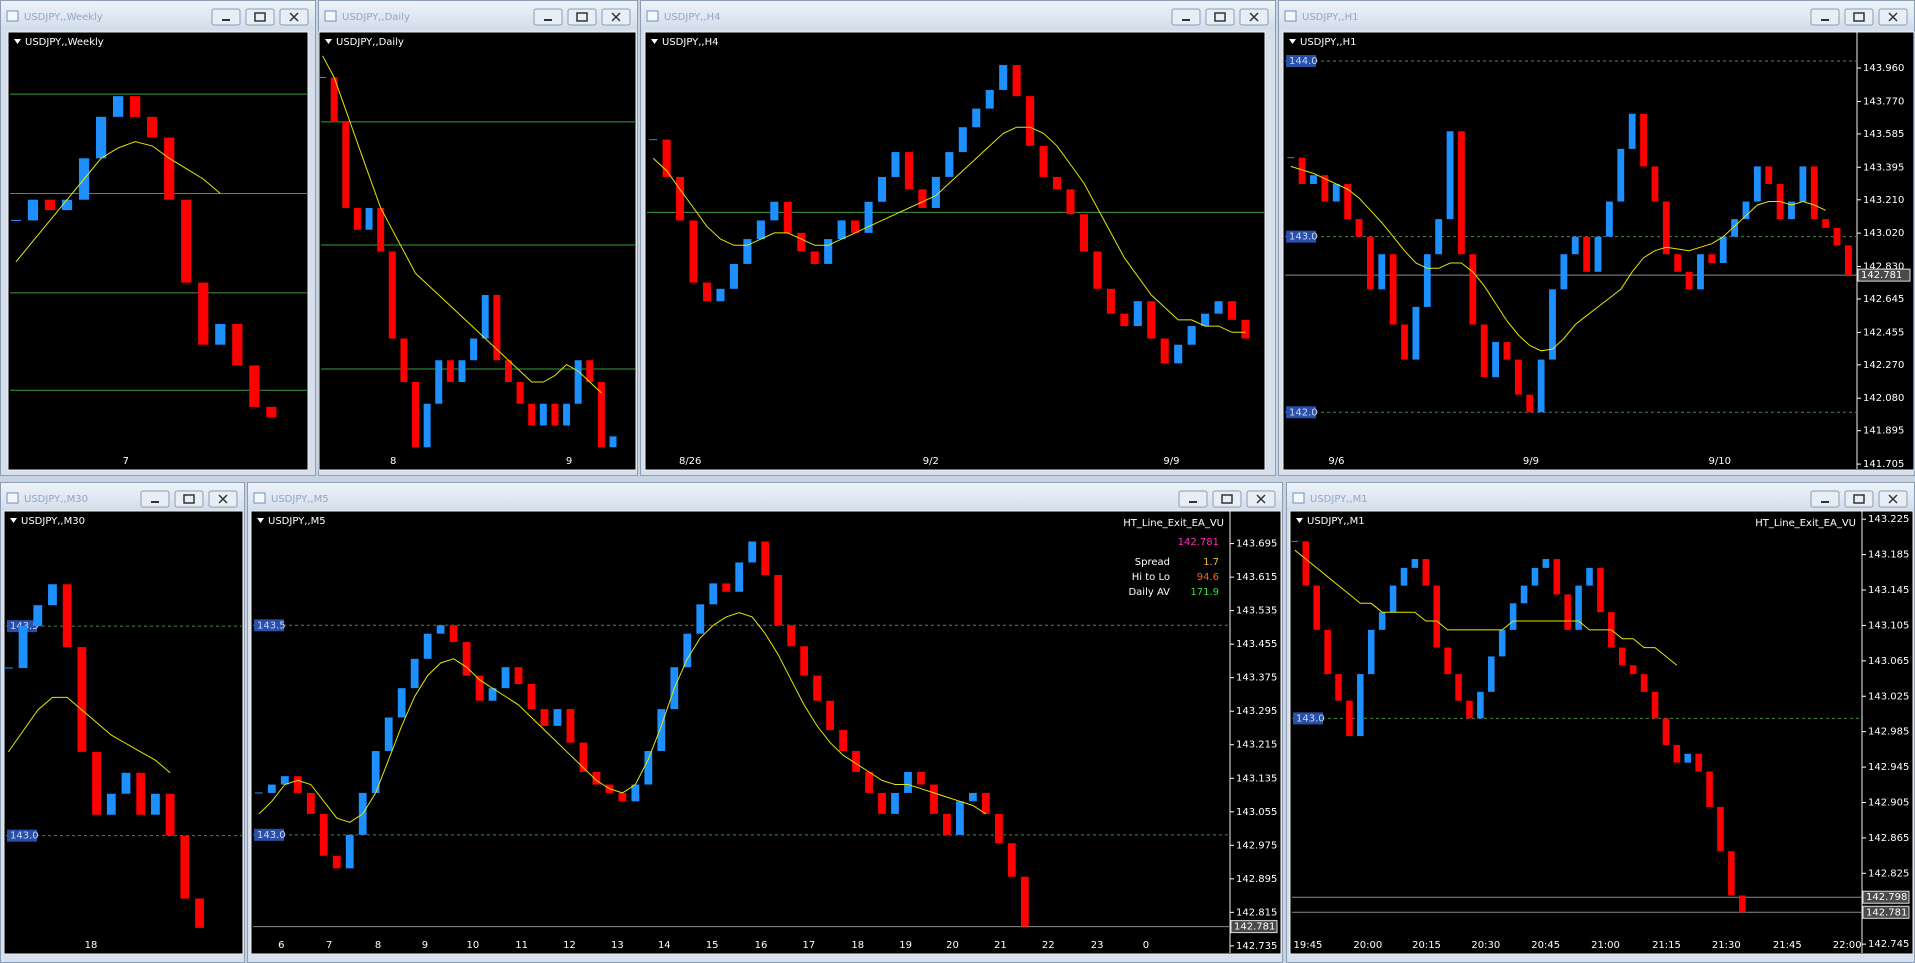  What do you see at coordinates (1048, 945) in the screenshot?
I see `x-tick-label: 22` at bounding box center [1048, 945].